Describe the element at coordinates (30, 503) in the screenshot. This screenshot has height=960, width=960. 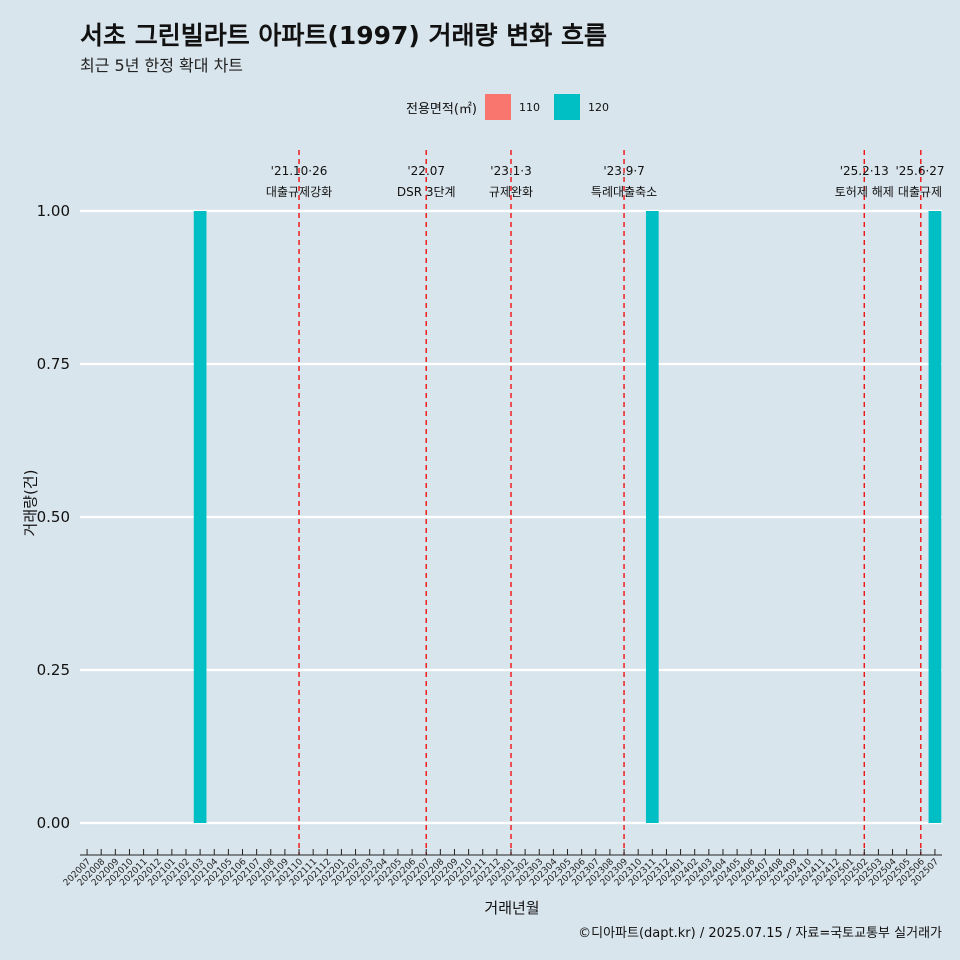
I see `y-axis-label: 거래량(건)` at that location.